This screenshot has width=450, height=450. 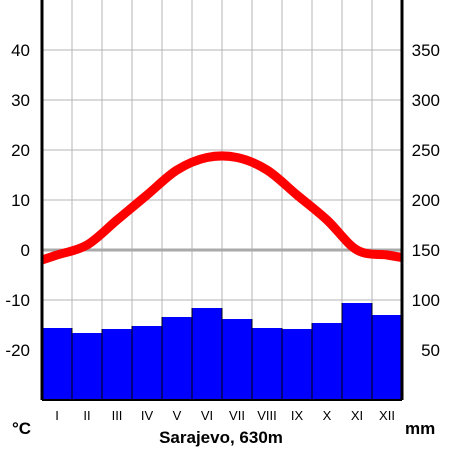 What do you see at coordinates (267, 364) in the screenshot?
I see `precipitation-bar-VIII` at bounding box center [267, 364].